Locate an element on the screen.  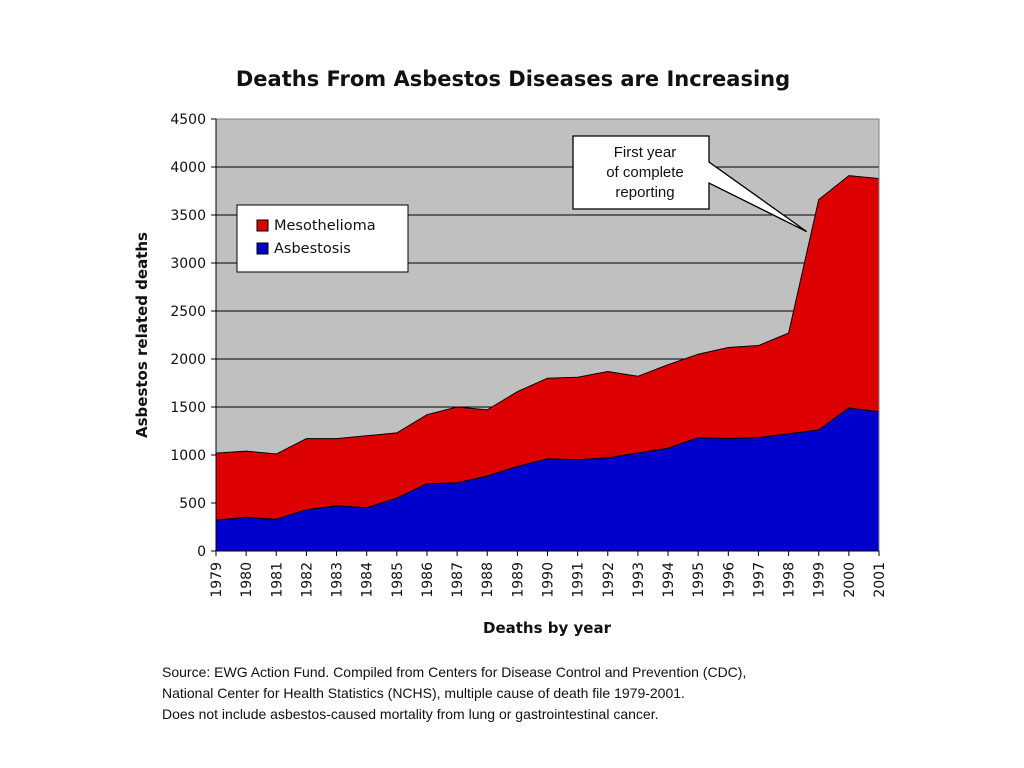
x-tick-label: 1983 is located at coordinates (338, 580).